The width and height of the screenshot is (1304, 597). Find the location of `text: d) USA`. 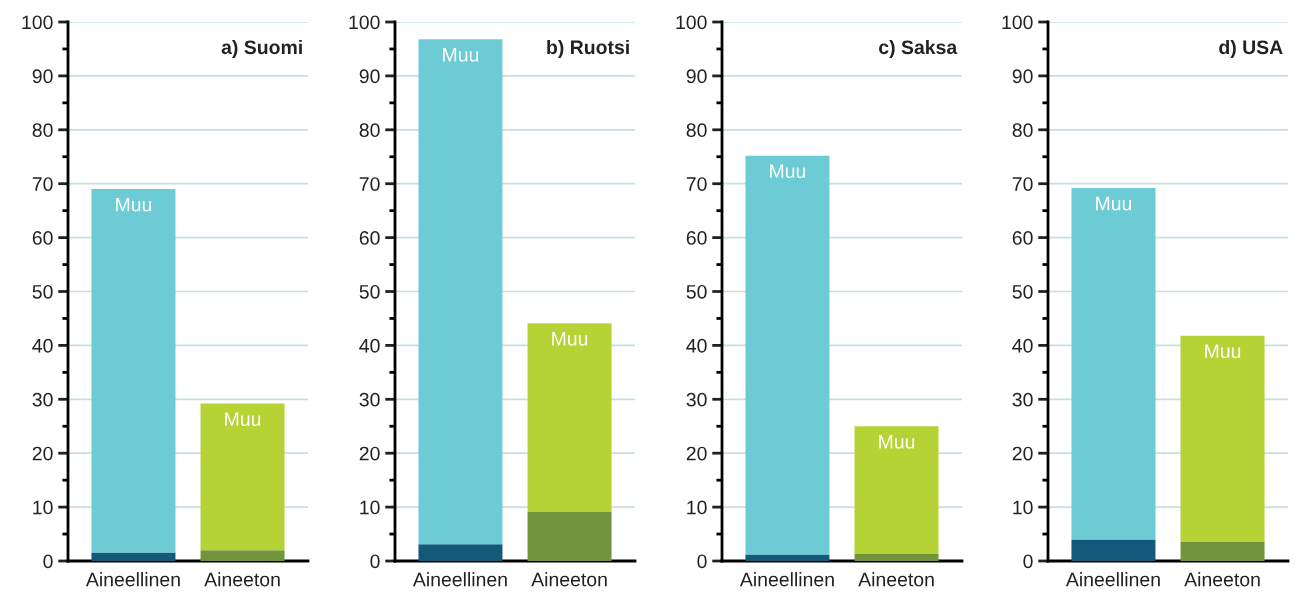

text: d) USA is located at coordinates (1251, 49).